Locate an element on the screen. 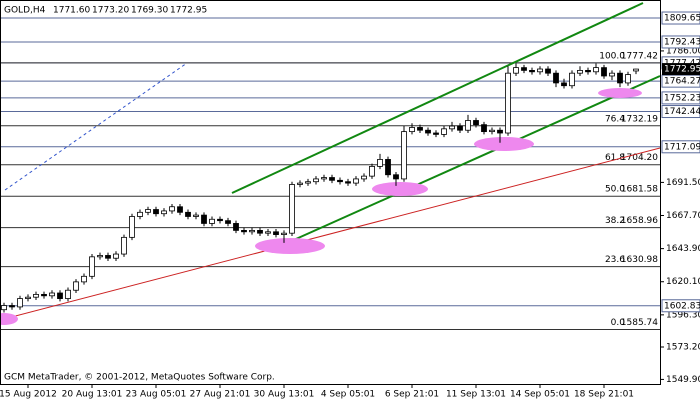  y-tick-label: 1573.20 is located at coordinates (683, 347).